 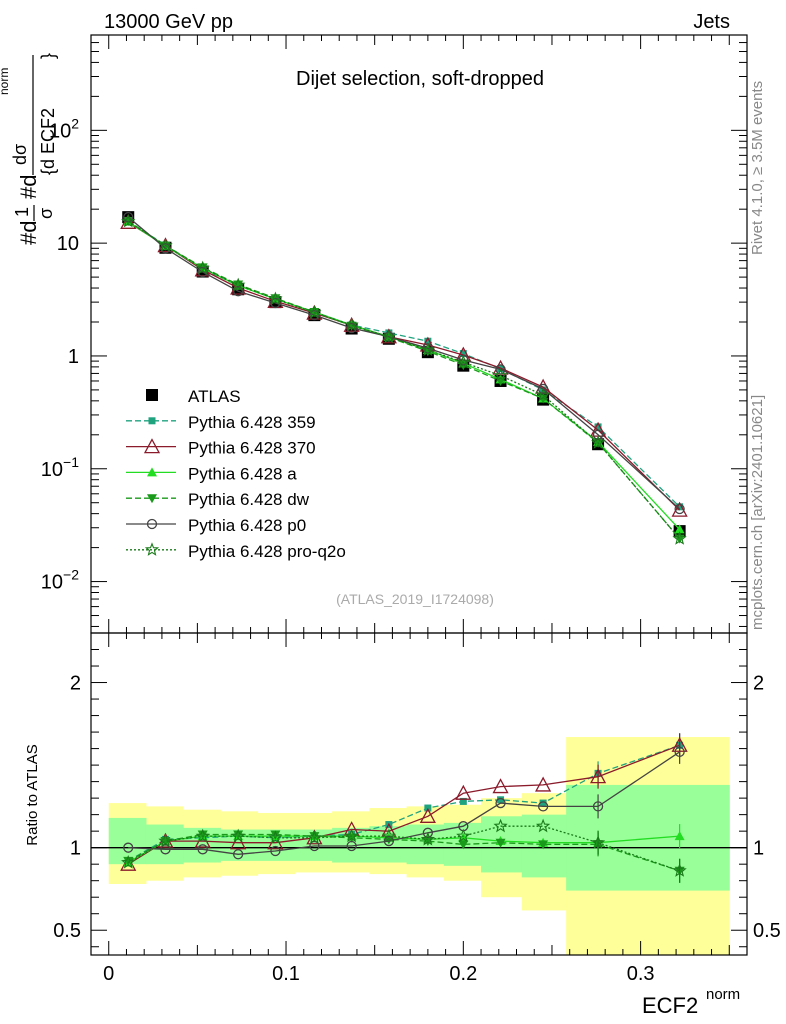 I want to click on legend-item-p370: Pythia 6.428 370, so click(x=221, y=448).